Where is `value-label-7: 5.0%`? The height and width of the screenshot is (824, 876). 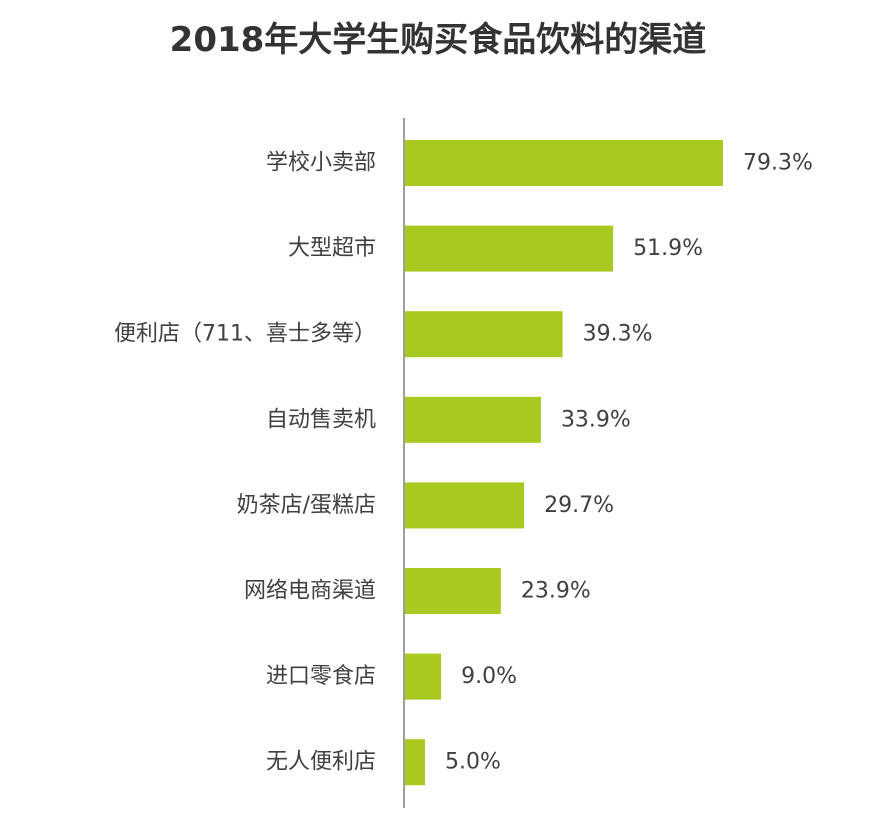 value-label-7: 5.0% is located at coordinates (473, 762).